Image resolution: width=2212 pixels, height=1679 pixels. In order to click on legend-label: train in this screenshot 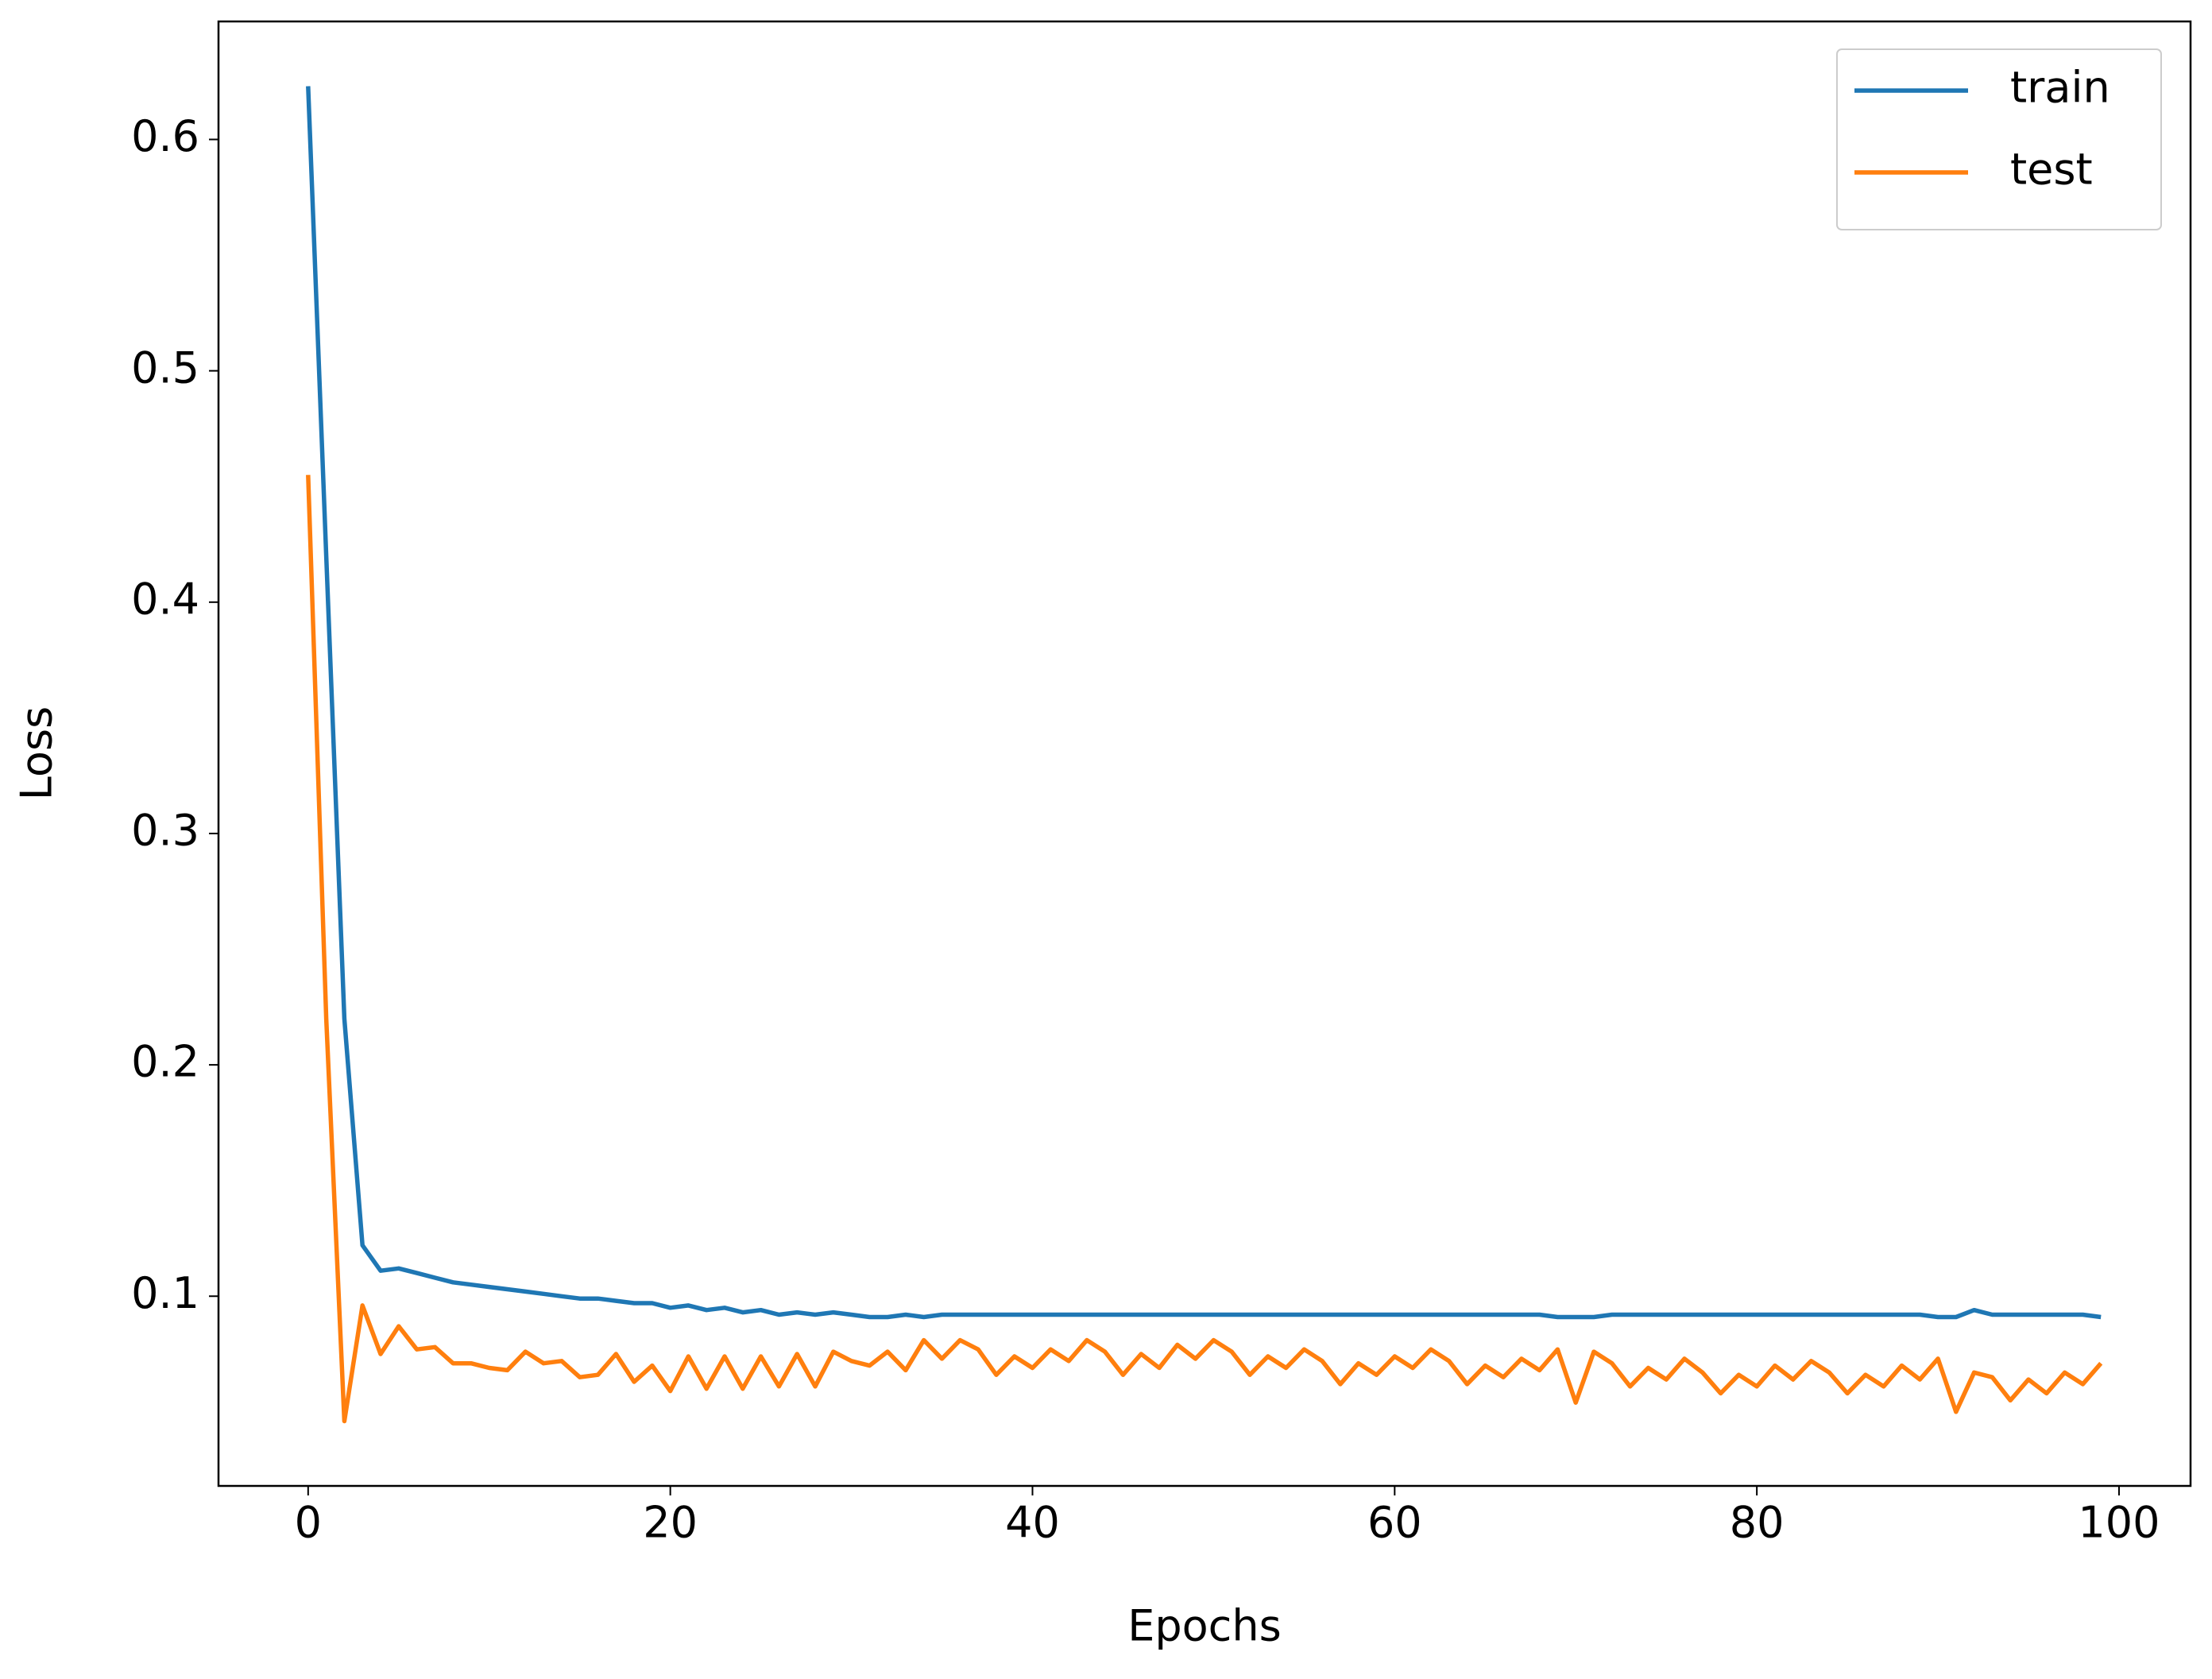, I will do `click(2060, 88)`.